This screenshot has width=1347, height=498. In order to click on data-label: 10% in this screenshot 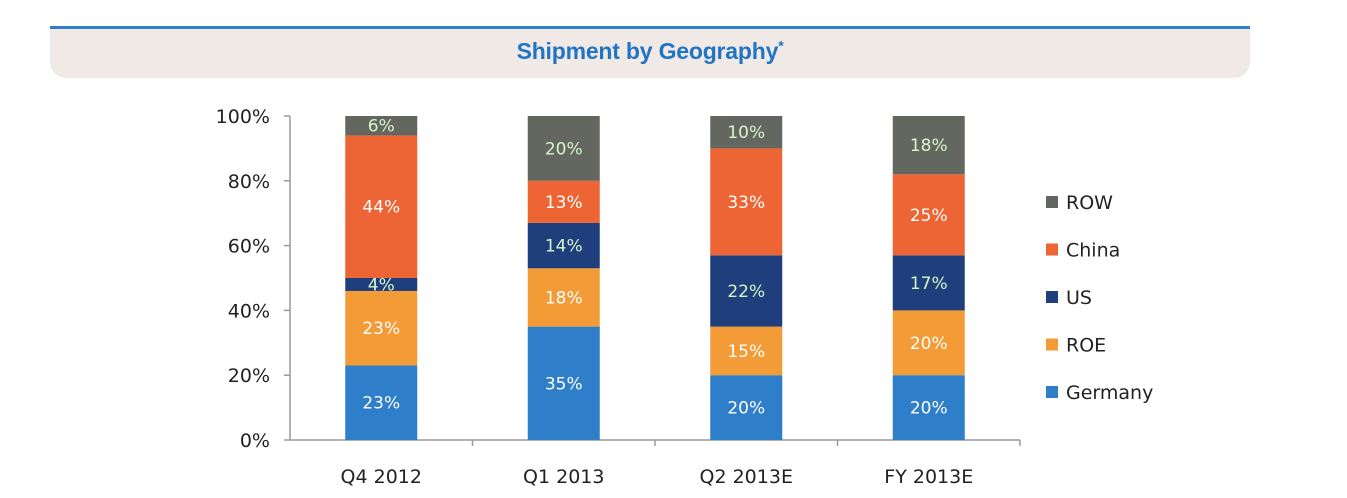, I will do `click(746, 133)`.